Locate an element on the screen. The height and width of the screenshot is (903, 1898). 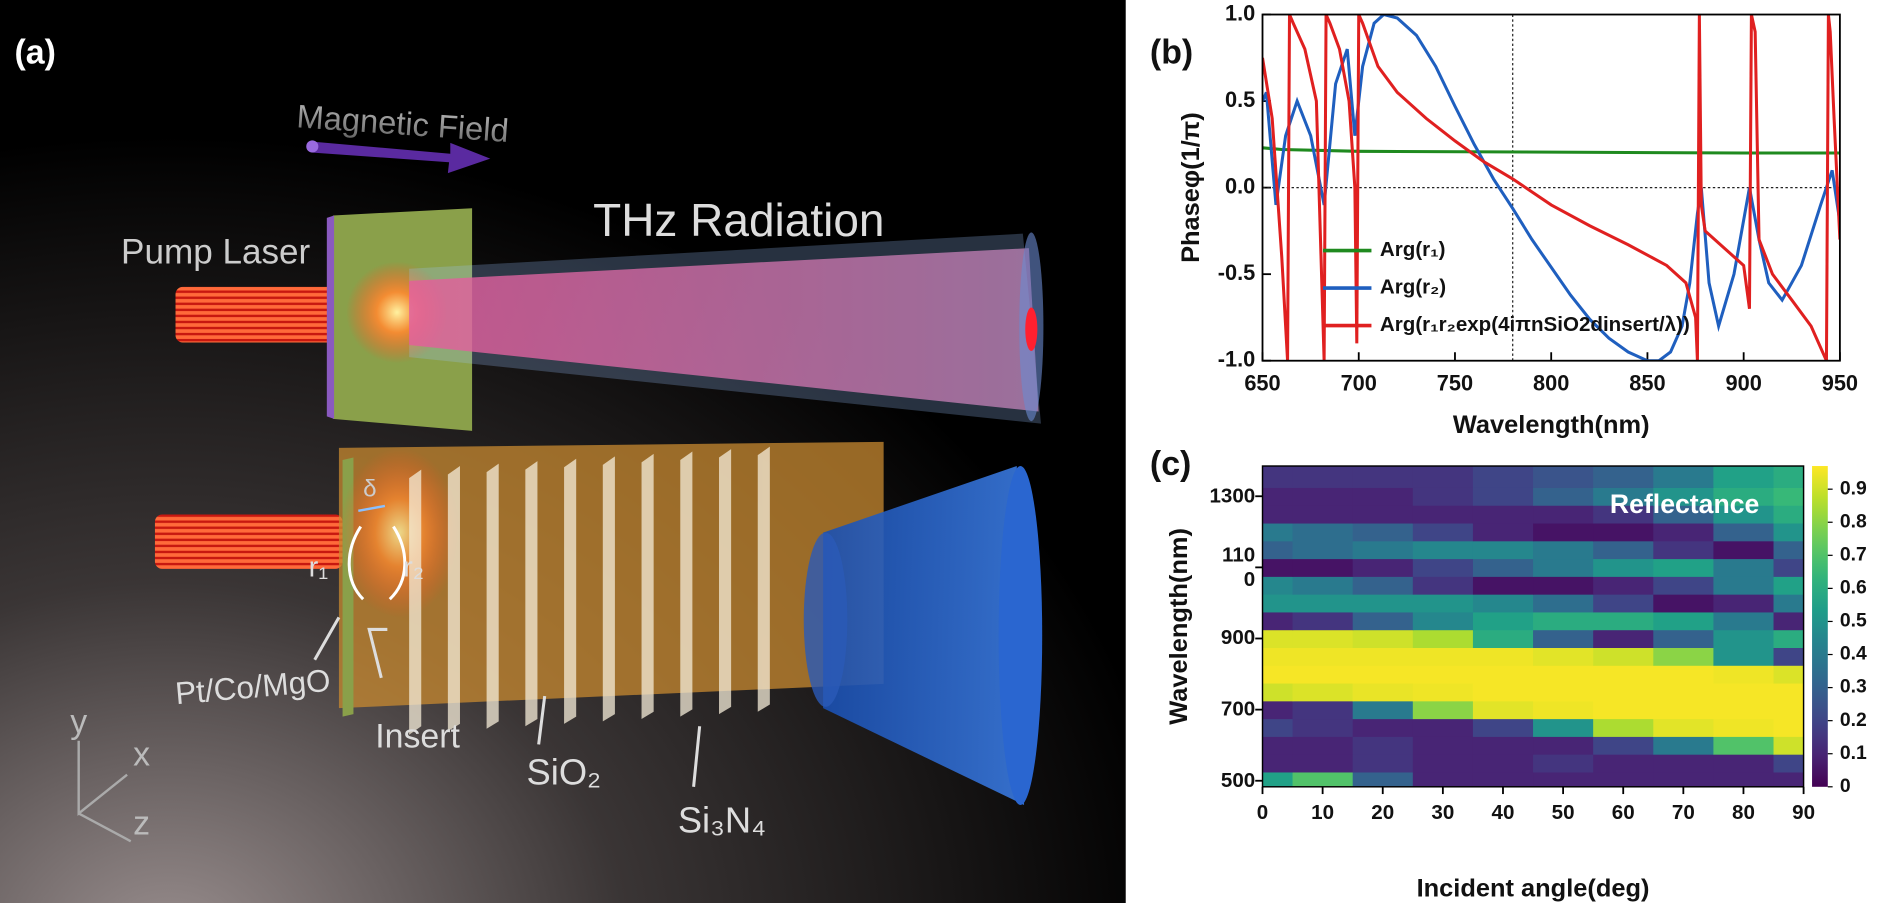
x-tick-label: 800 is located at coordinates (1551, 383).